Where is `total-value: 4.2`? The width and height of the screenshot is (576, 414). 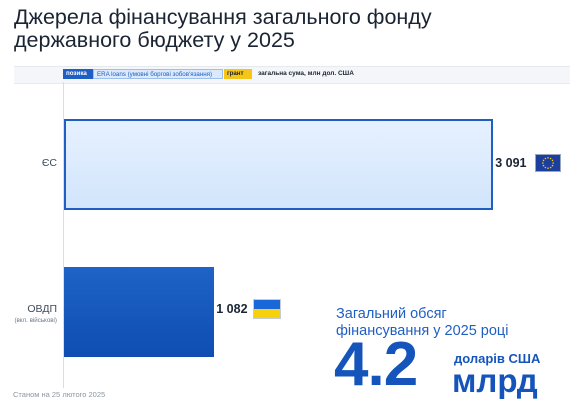
total-value: 4.2 is located at coordinates (376, 364).